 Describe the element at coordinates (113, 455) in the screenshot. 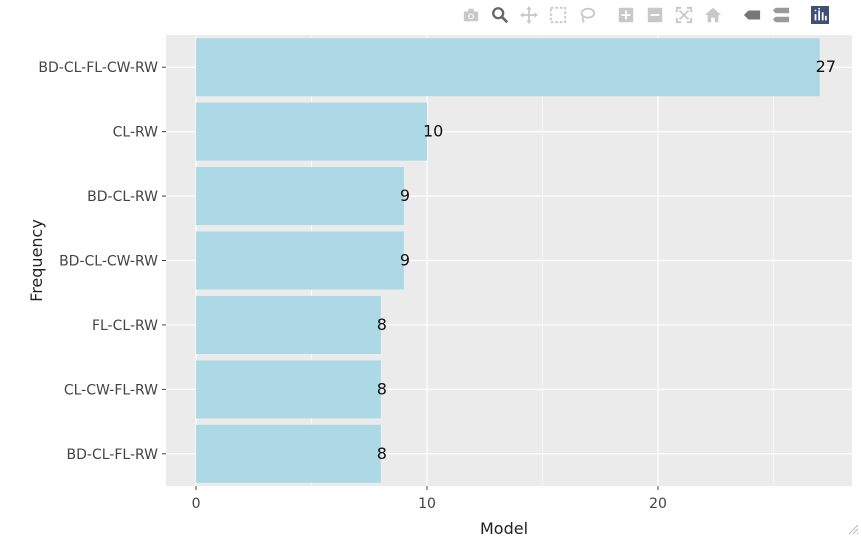

I see `y-tick-label: BD-CL-FL-RW` at that location.